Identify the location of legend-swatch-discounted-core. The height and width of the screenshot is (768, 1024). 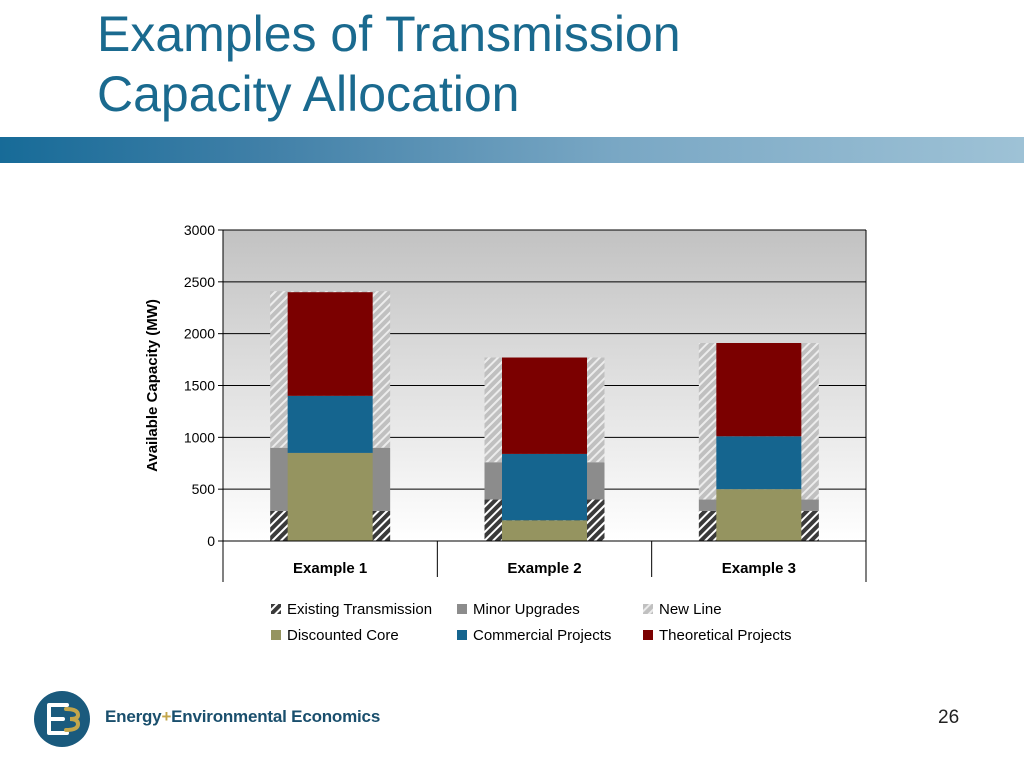
(276, 635).